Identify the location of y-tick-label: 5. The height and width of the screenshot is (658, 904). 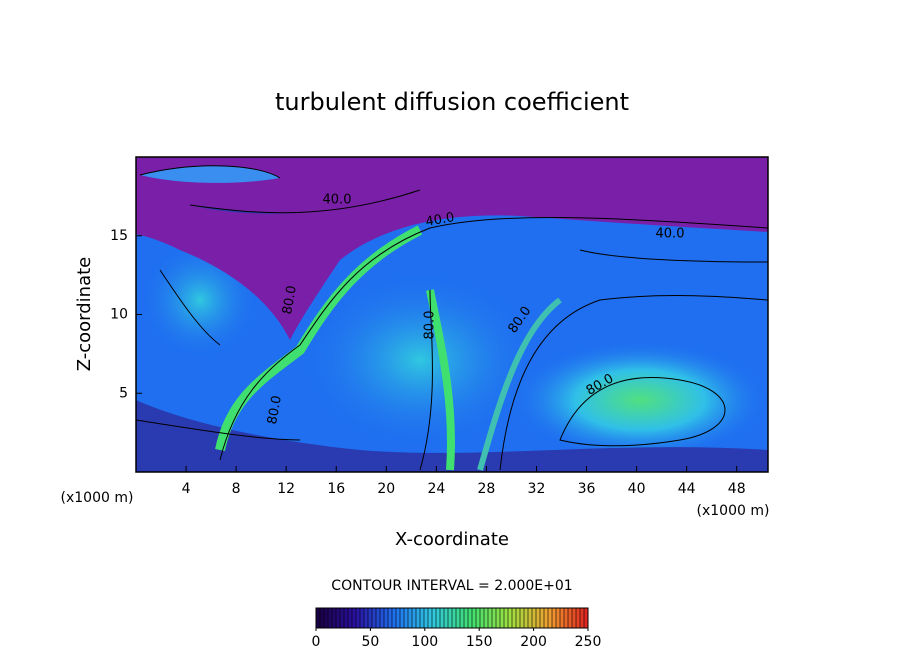
(123, 393).